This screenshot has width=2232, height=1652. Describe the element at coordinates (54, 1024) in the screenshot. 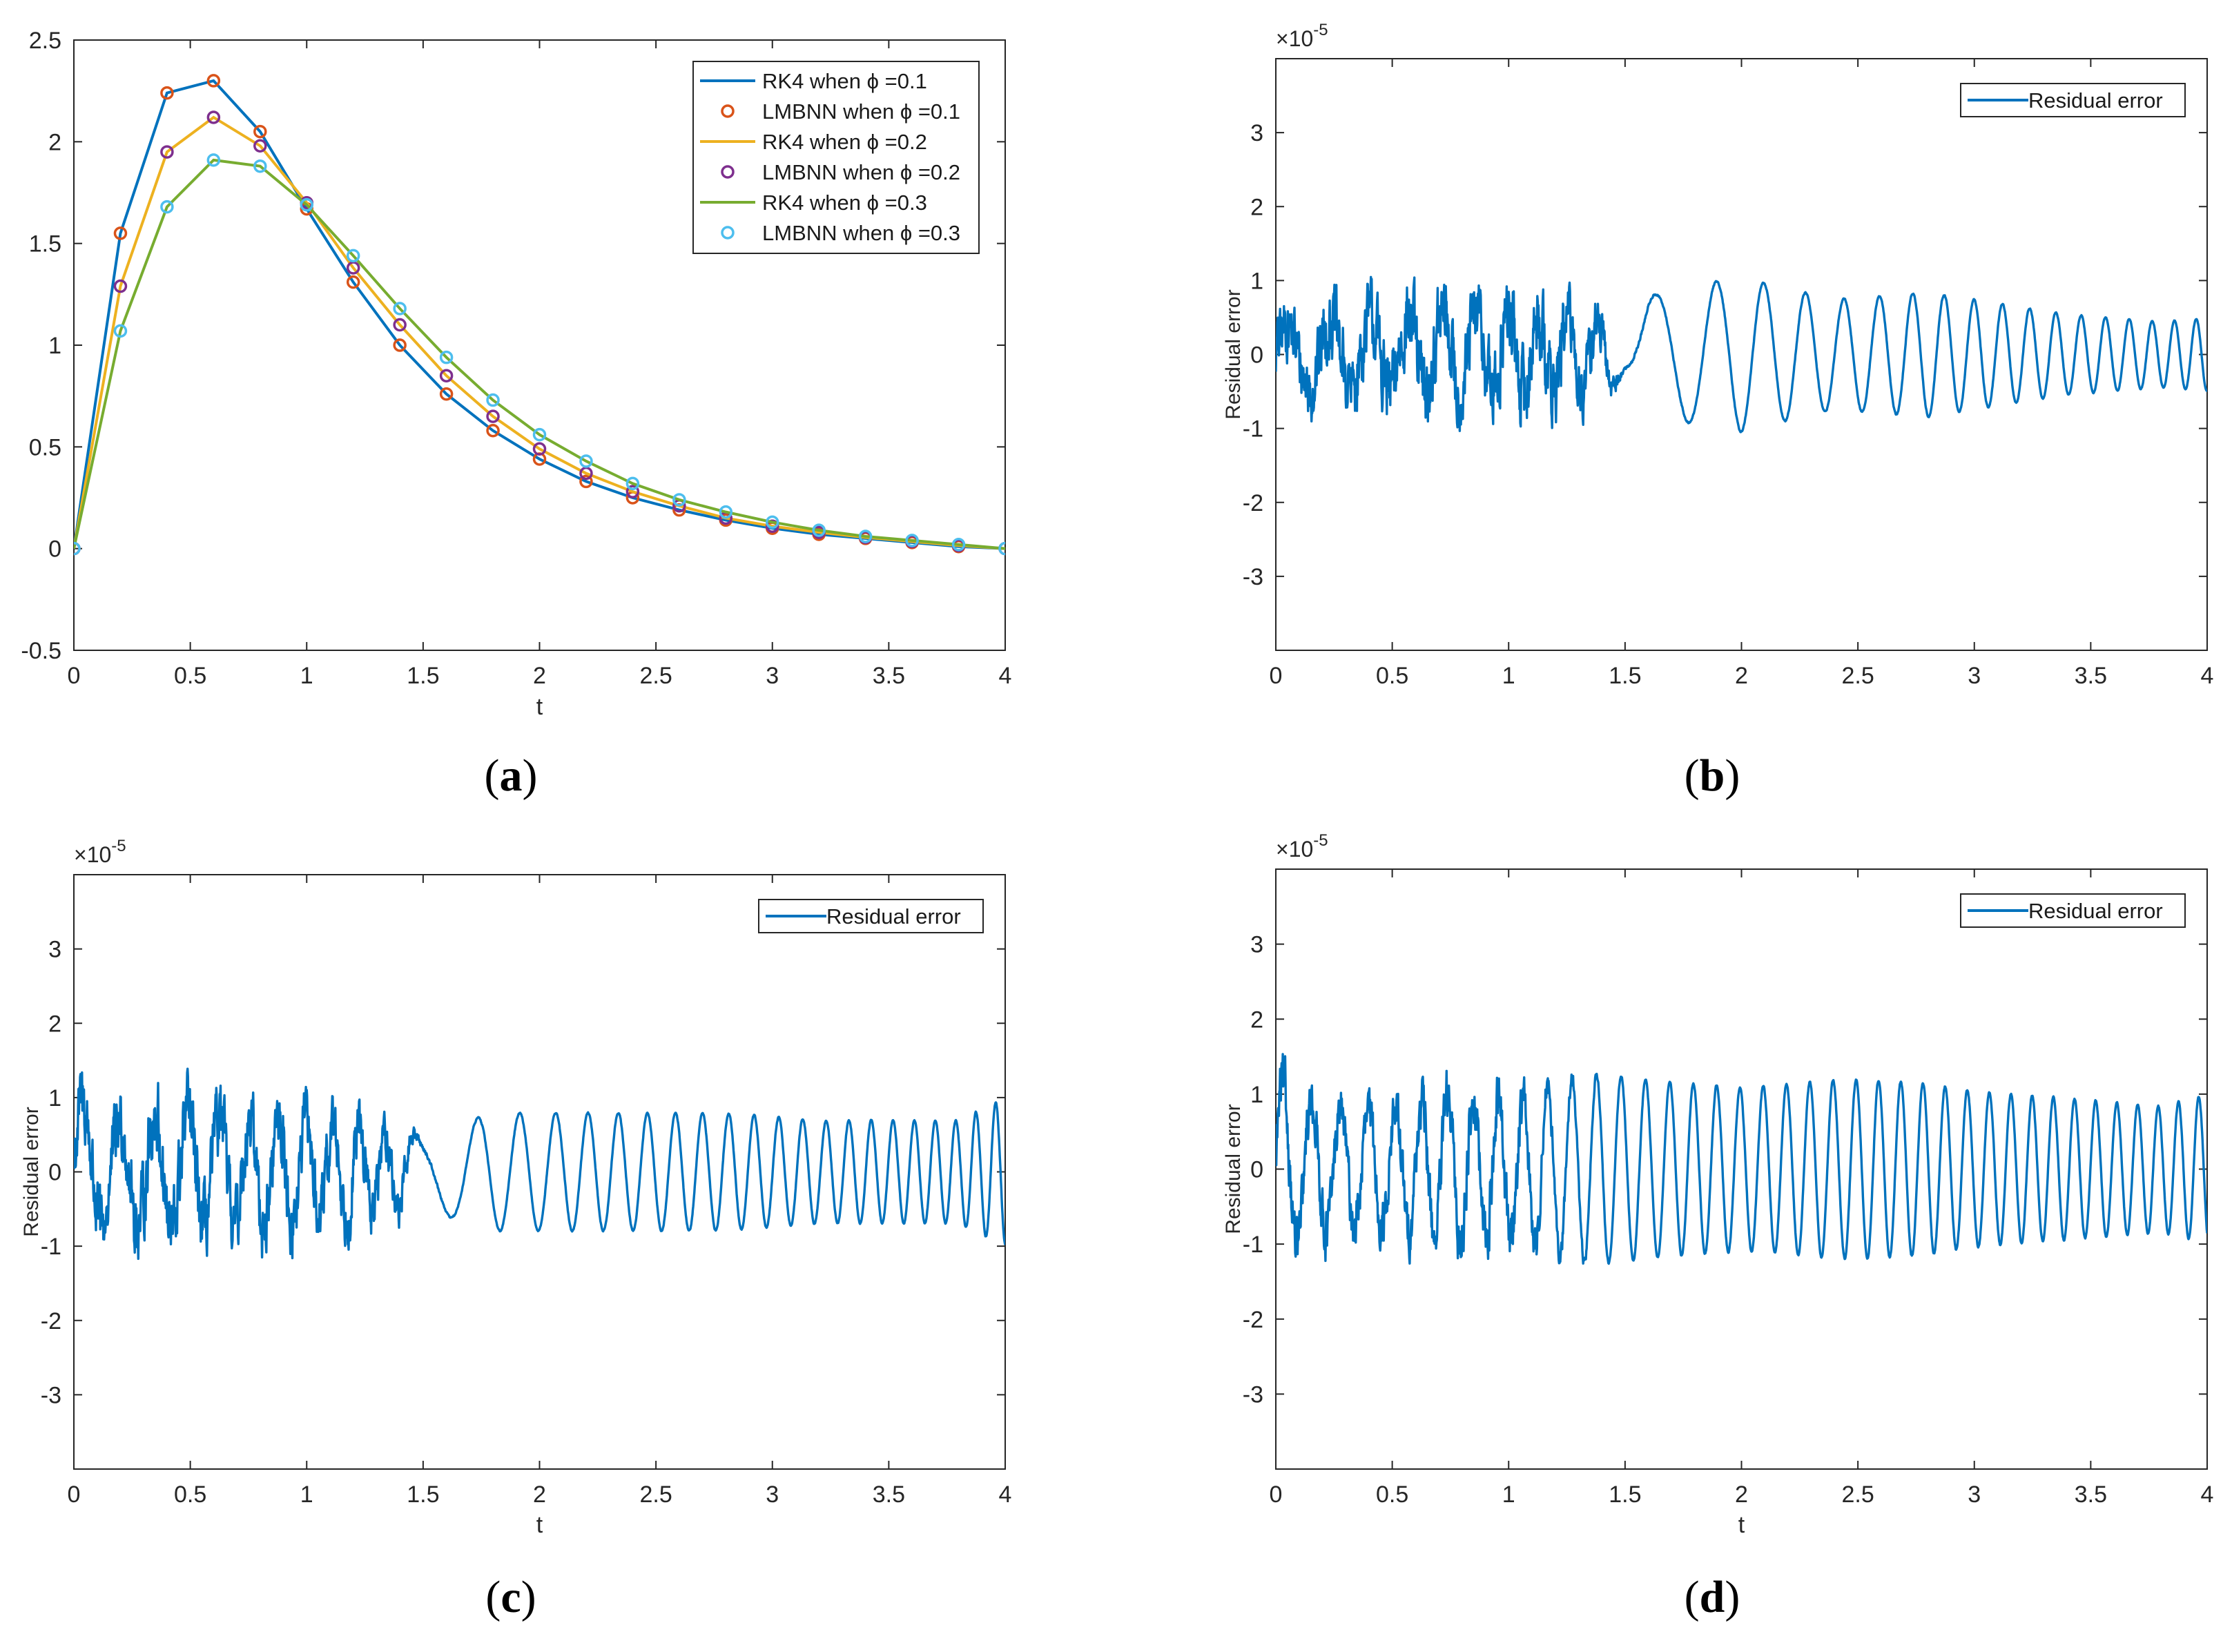

I see `y-tick-label-c: 2` at that location.